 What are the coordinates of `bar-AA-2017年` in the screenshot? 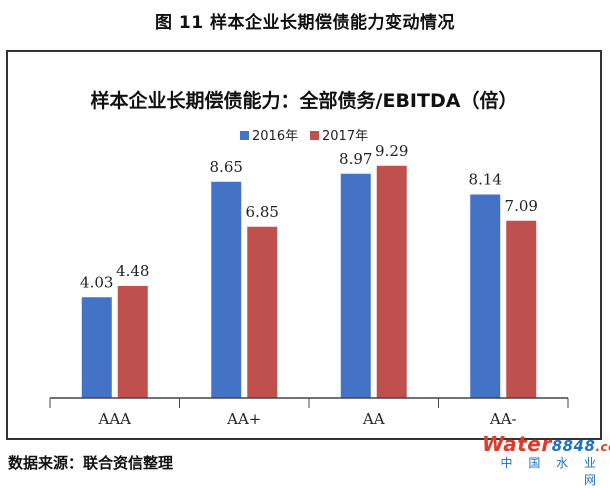 It's located at (391, 281).